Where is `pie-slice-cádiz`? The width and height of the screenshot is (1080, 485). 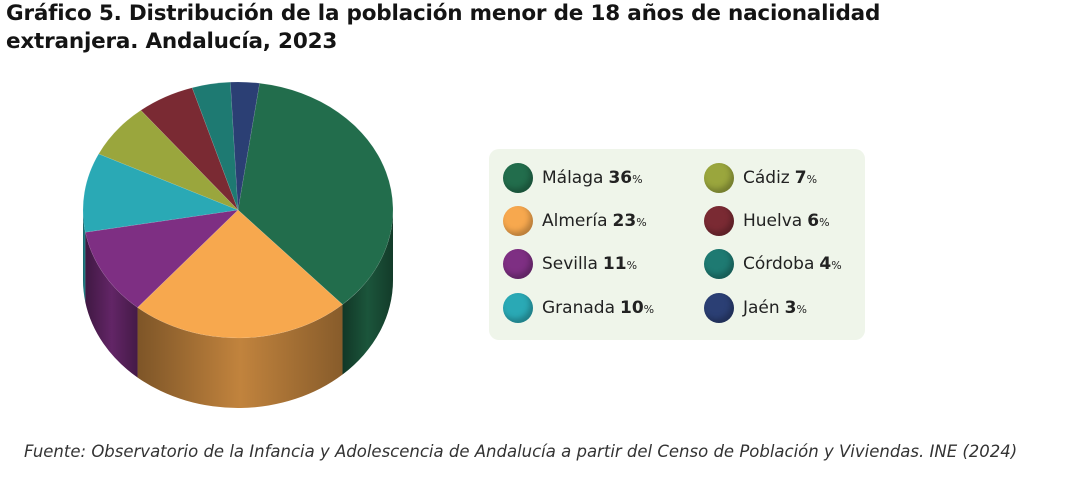
pie-slice-cádiz is located at coordinates (168, 160).